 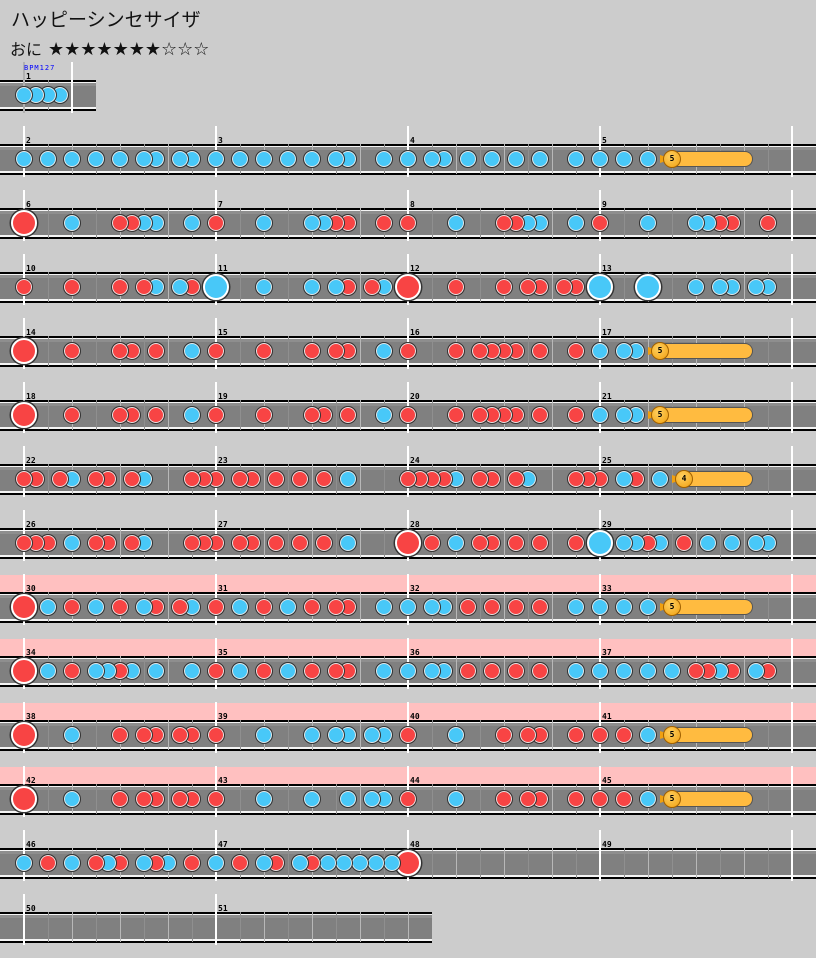 What do you see at coordinates (223, 844) in the screenshot?
I see `measure-number: 47` at bounding box center [223, 844].